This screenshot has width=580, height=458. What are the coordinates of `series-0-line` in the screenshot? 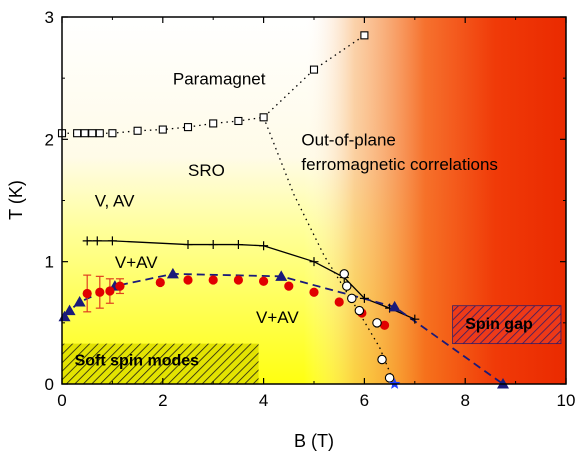 It's located at (213, 84).